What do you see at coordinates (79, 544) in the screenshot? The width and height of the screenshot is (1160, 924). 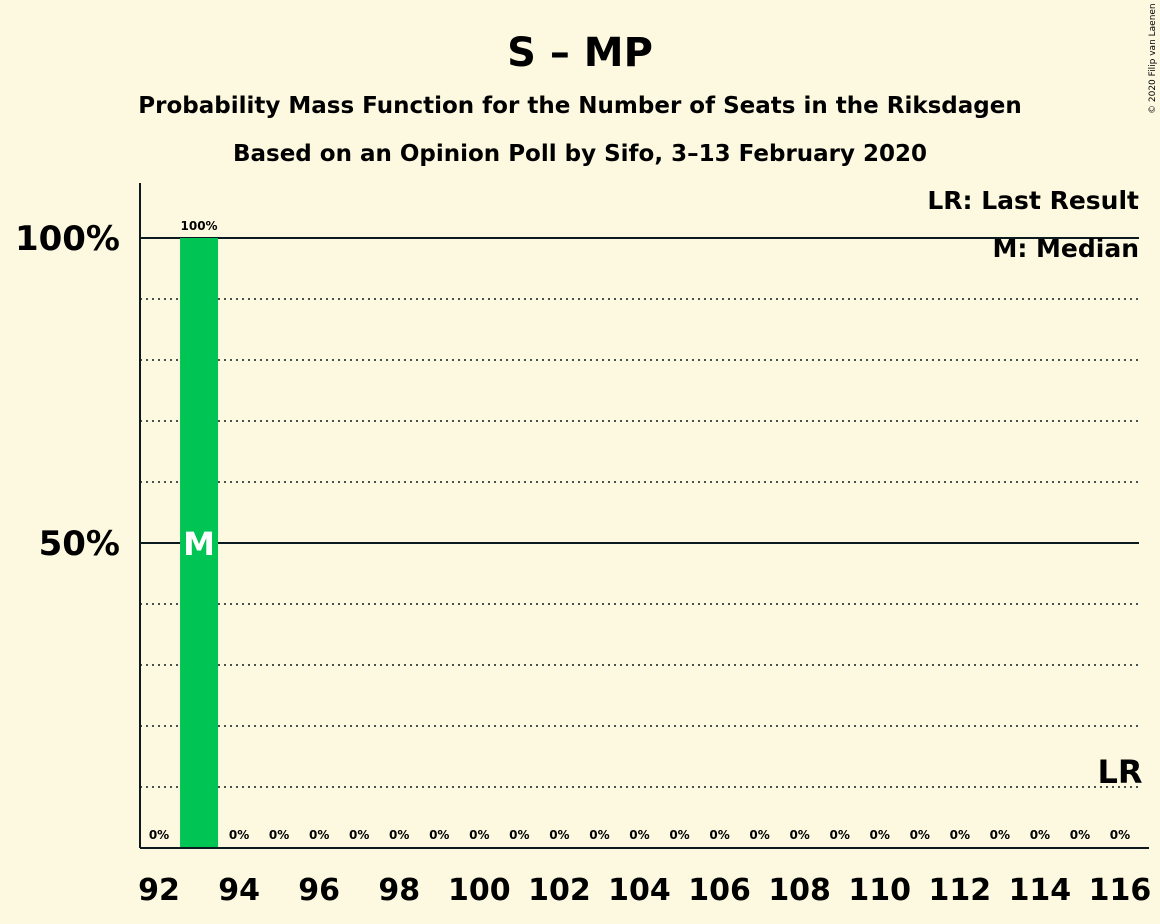 I see `y-tick-label-50: 50%` at bounding box center [79, 544].